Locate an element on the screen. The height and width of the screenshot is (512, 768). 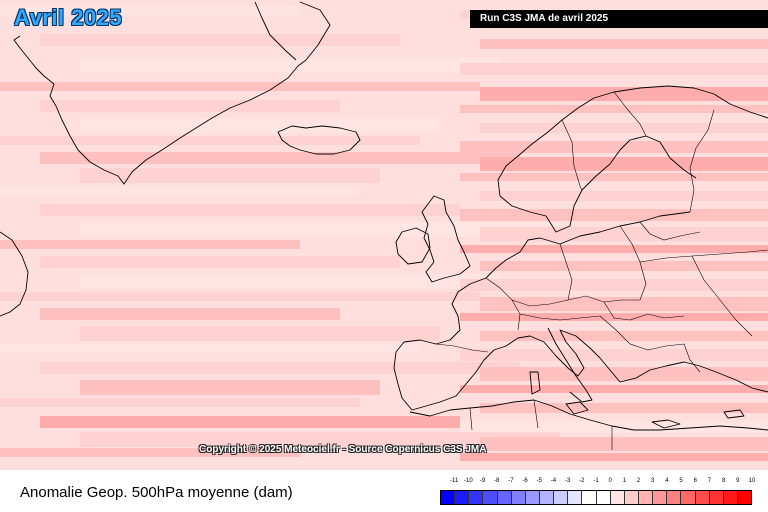
legend-tick-label: -7 is located at coordinates (511, 481).